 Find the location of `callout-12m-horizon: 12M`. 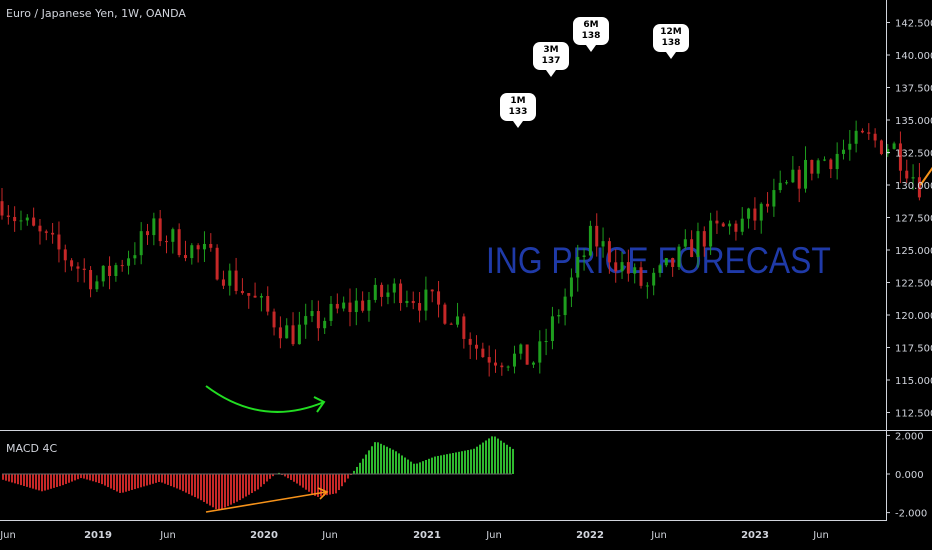

callout-12m-horizon: 12M is located at coordinates (671, 32).